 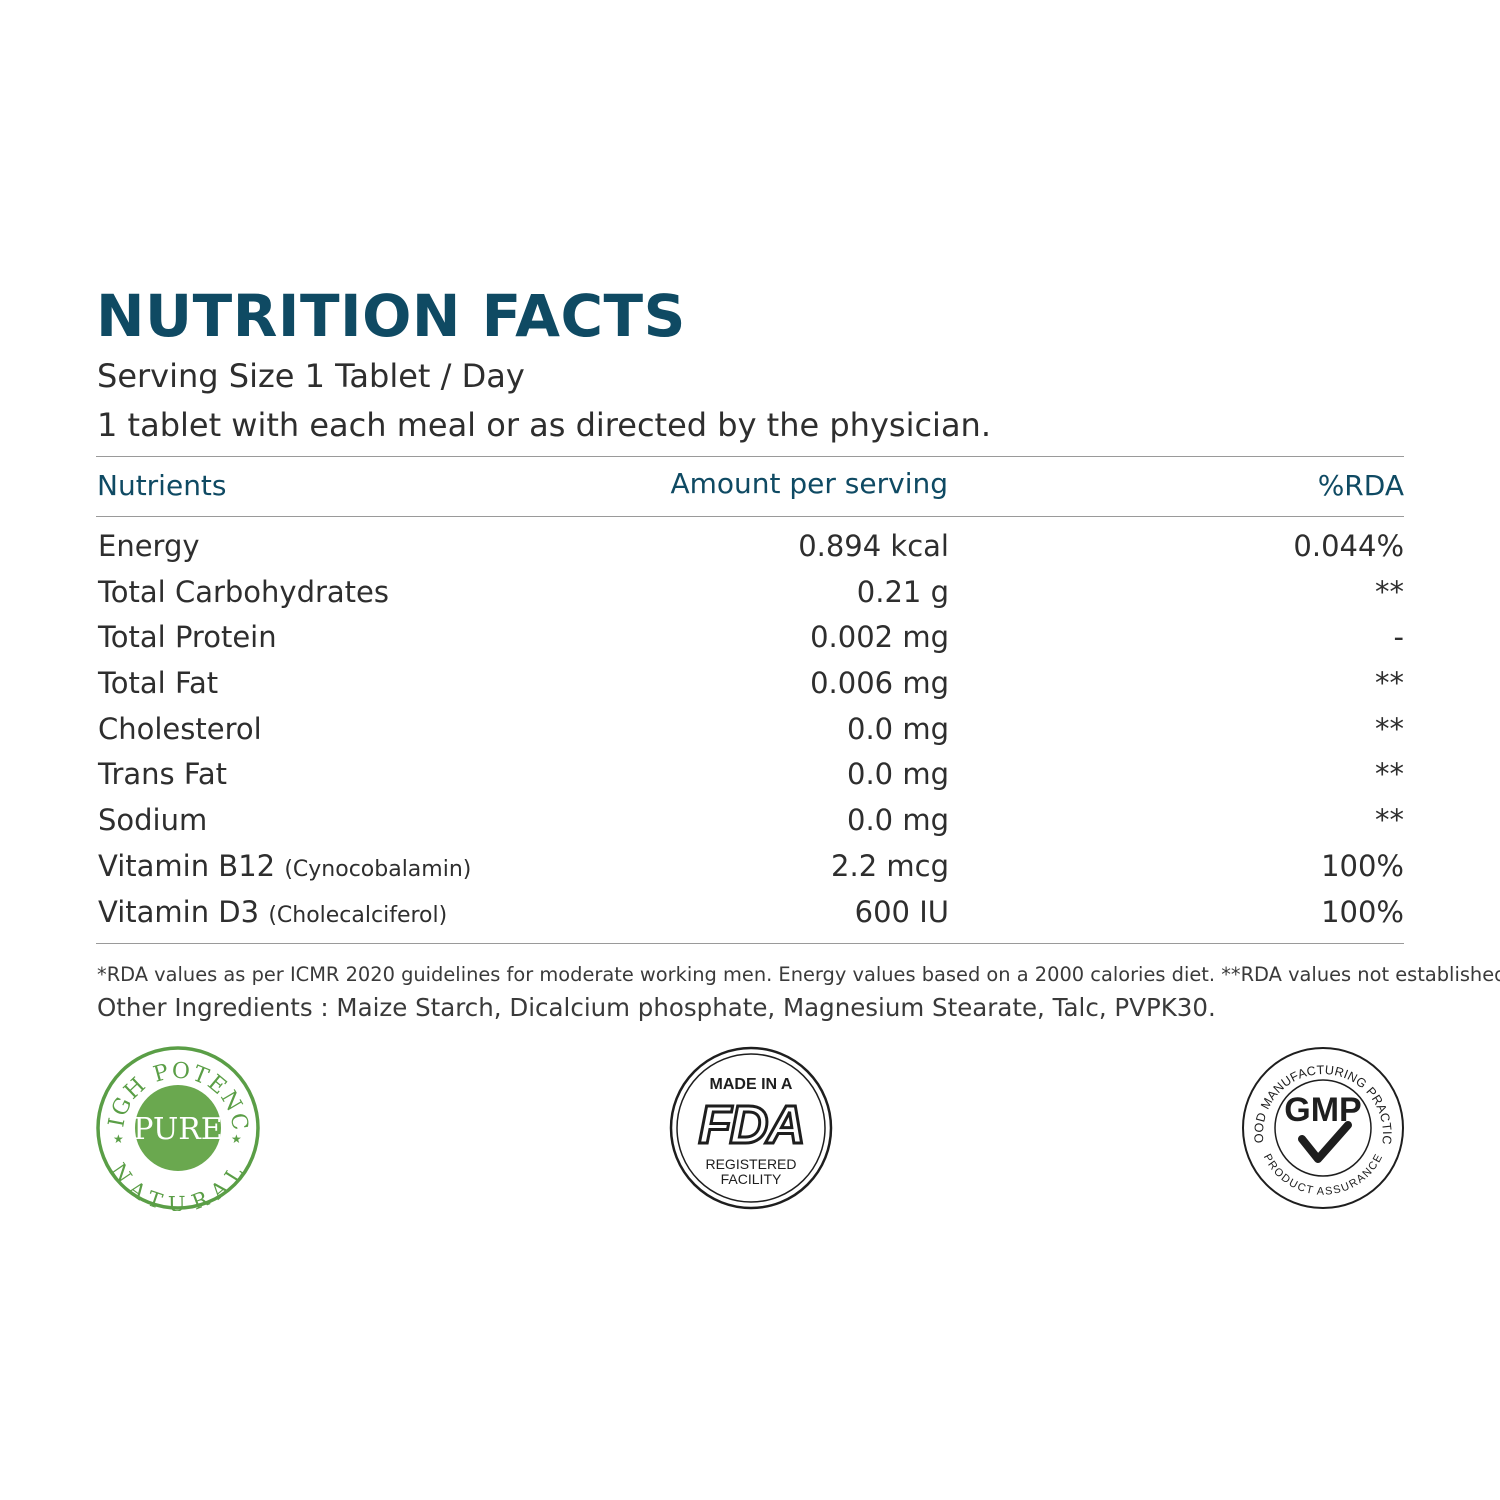 What do you see at coordinates (890, 865) in the screenshot?
I see `nutrient-amount: 2.2 mcg` at bounding box center [890, 865].